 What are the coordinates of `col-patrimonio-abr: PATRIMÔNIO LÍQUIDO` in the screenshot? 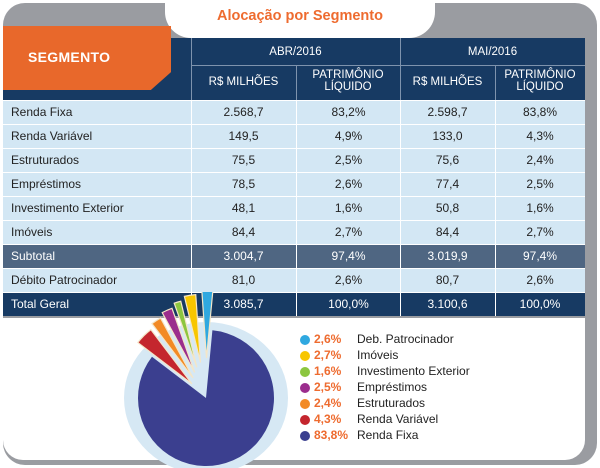 It's located at (348, 81).